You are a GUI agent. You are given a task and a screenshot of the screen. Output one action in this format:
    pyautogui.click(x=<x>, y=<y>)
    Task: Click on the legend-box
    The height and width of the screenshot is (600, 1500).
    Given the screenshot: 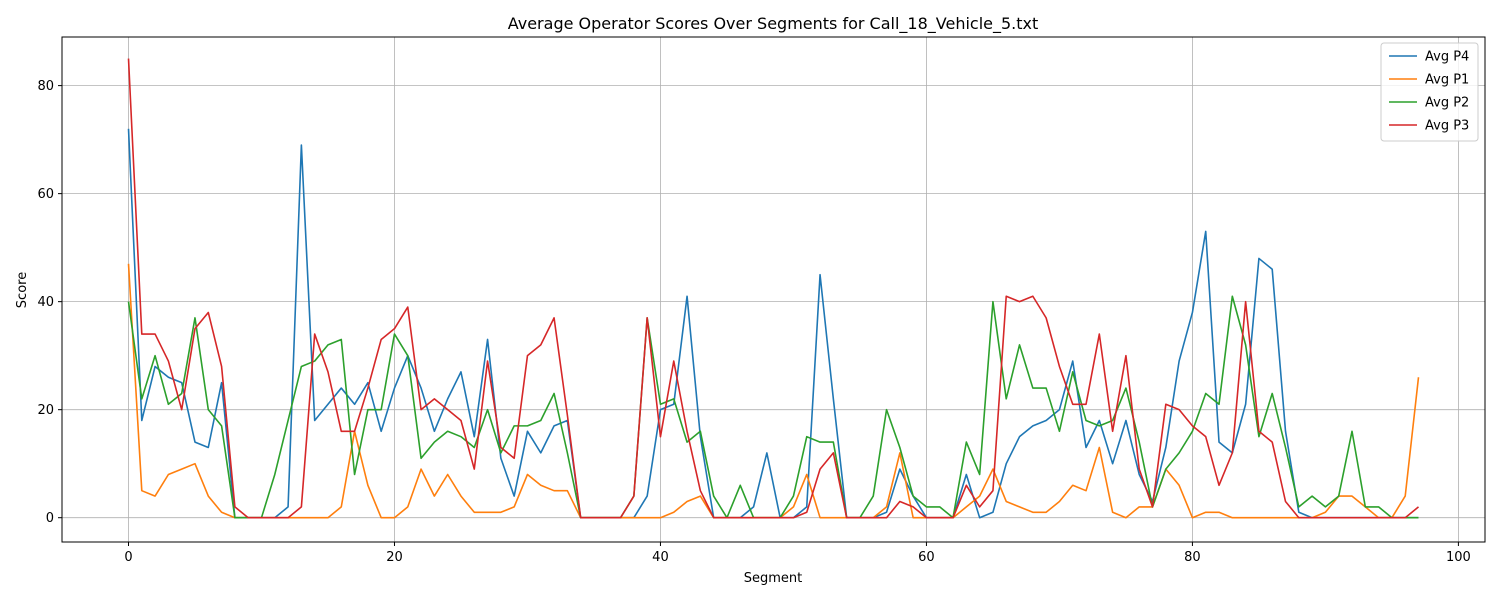 What is the action you would take?
    pyautogui.click(x=1429, y=92)
    